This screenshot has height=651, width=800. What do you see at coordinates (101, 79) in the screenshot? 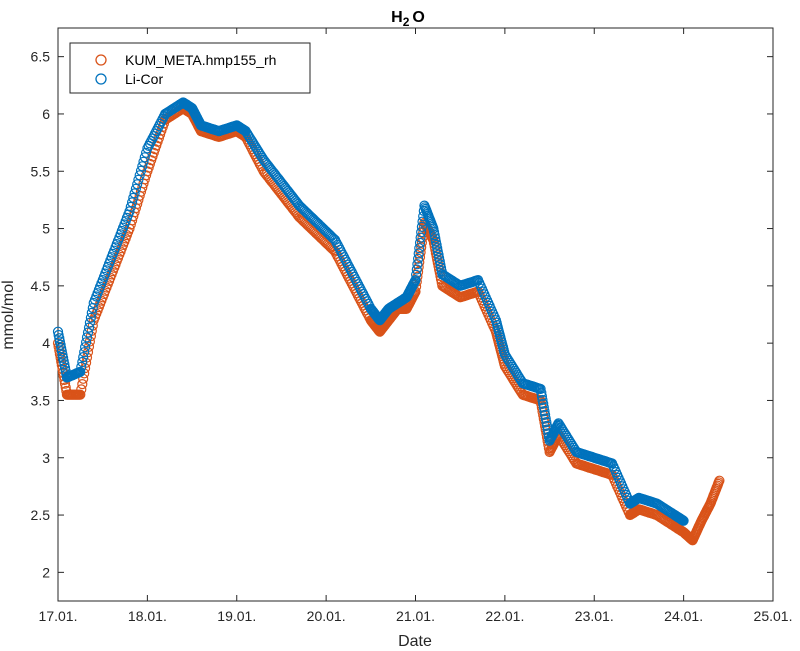
I see `legend-marker-licor` at bounding box center [101, 79].